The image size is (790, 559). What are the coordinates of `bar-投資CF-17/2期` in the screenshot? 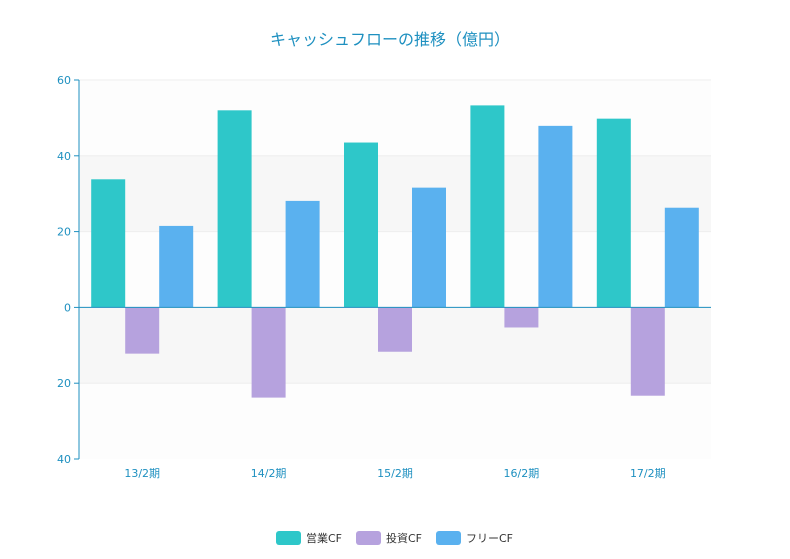 It's located at (647, 351).